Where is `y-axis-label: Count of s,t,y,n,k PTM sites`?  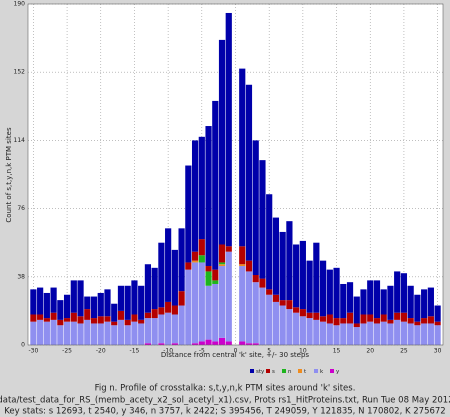 y-axis-label: Count of s,t,y,n,k PTM sites is located at coordinates (9, 175).